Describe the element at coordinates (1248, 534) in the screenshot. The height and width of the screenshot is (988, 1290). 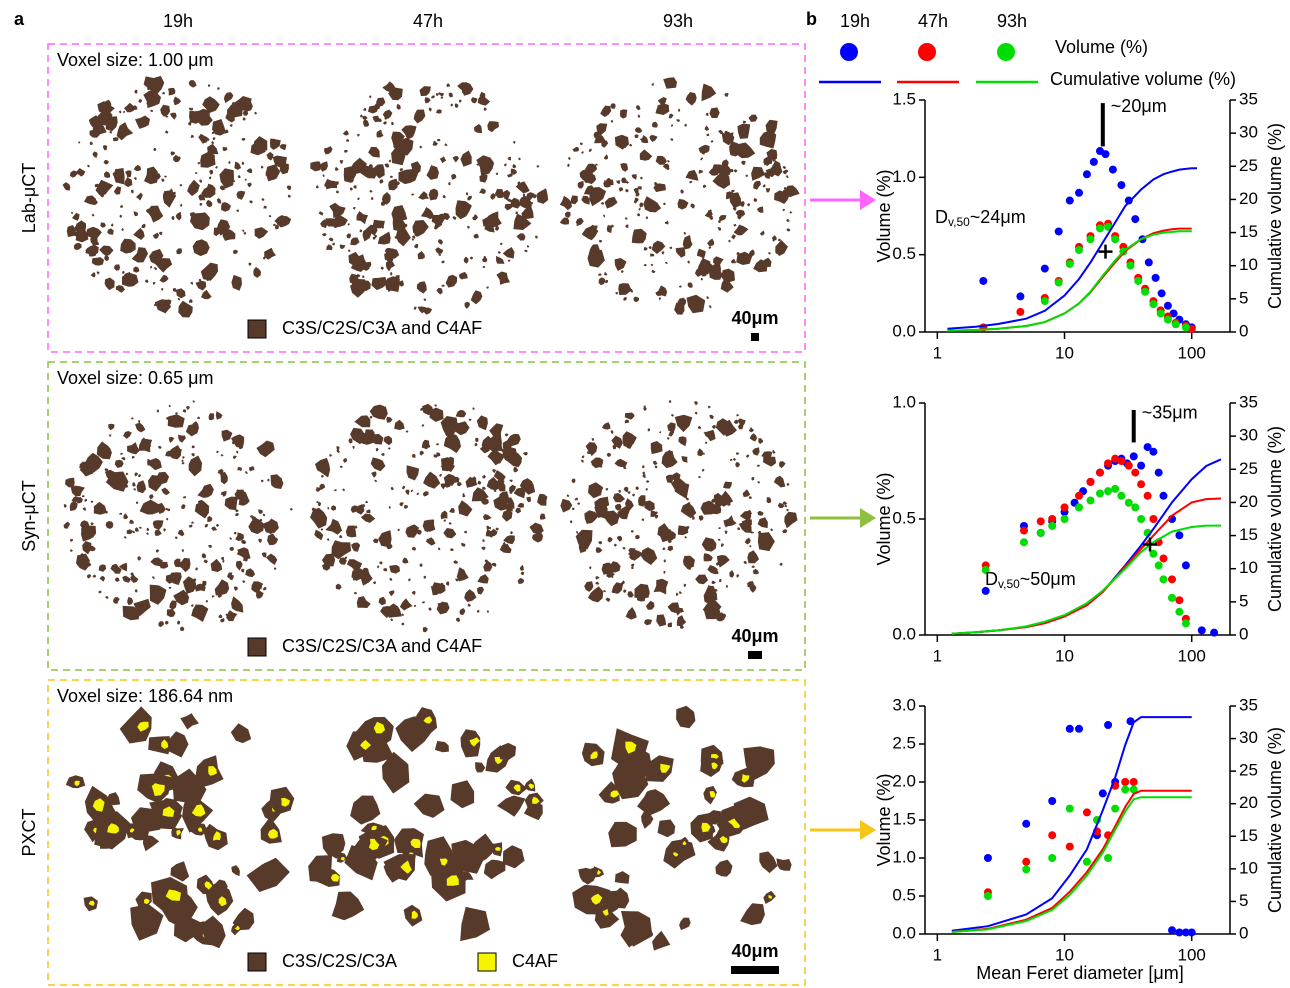
I see `y2-tick-label: 15` at that location.